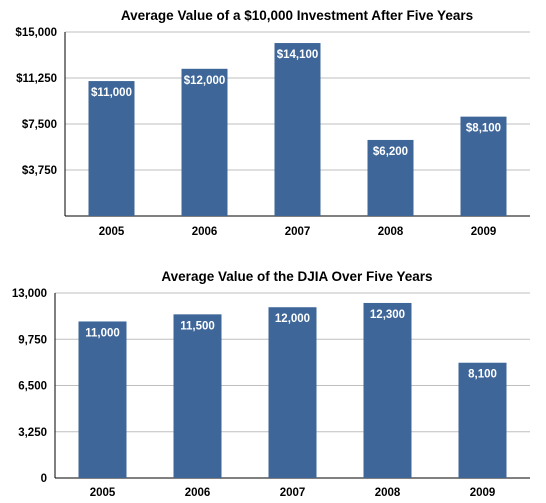 This screenshot has width=546, height=503. I want to click on data-label: $11,000, so click(111, 93).